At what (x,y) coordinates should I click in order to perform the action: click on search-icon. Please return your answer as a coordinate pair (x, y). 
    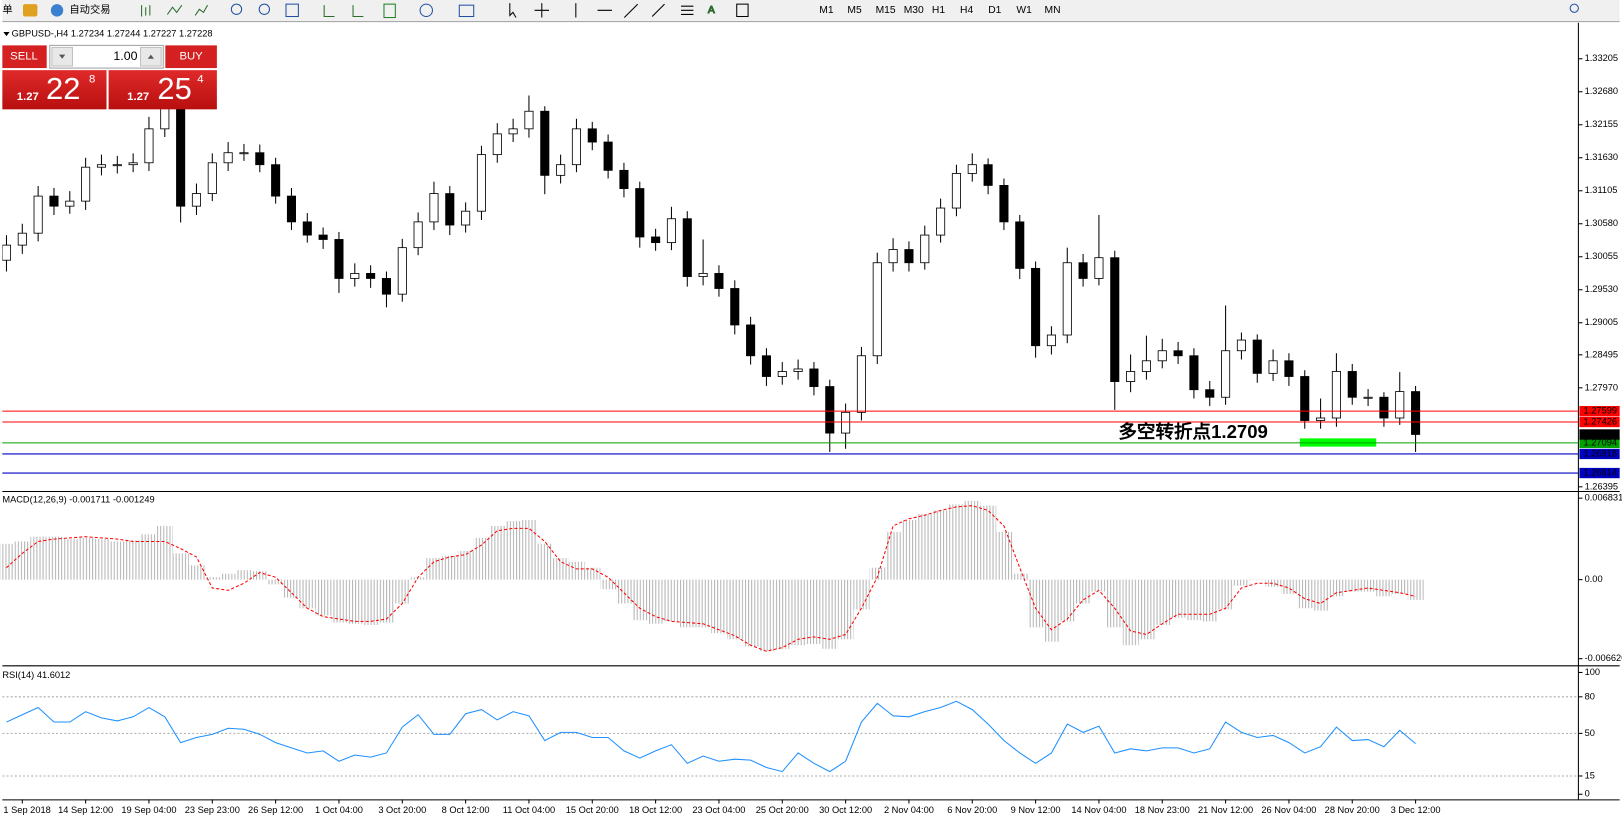
    Looking at the image, I should click on (1574, 8).